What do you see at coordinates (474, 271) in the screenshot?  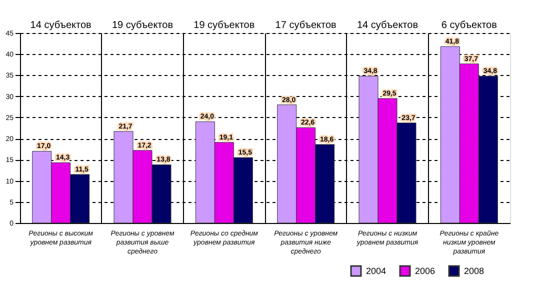 I see `legend-label: 2008` at bounding box center [474, 271].